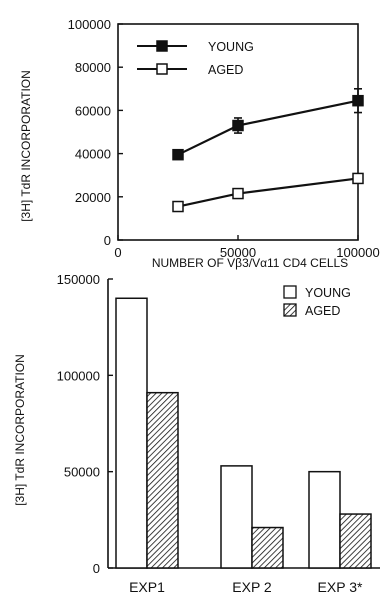  Describe the element at coordinates (162, 69) in the screenshot. I see `legend-marker-aged` at that location.